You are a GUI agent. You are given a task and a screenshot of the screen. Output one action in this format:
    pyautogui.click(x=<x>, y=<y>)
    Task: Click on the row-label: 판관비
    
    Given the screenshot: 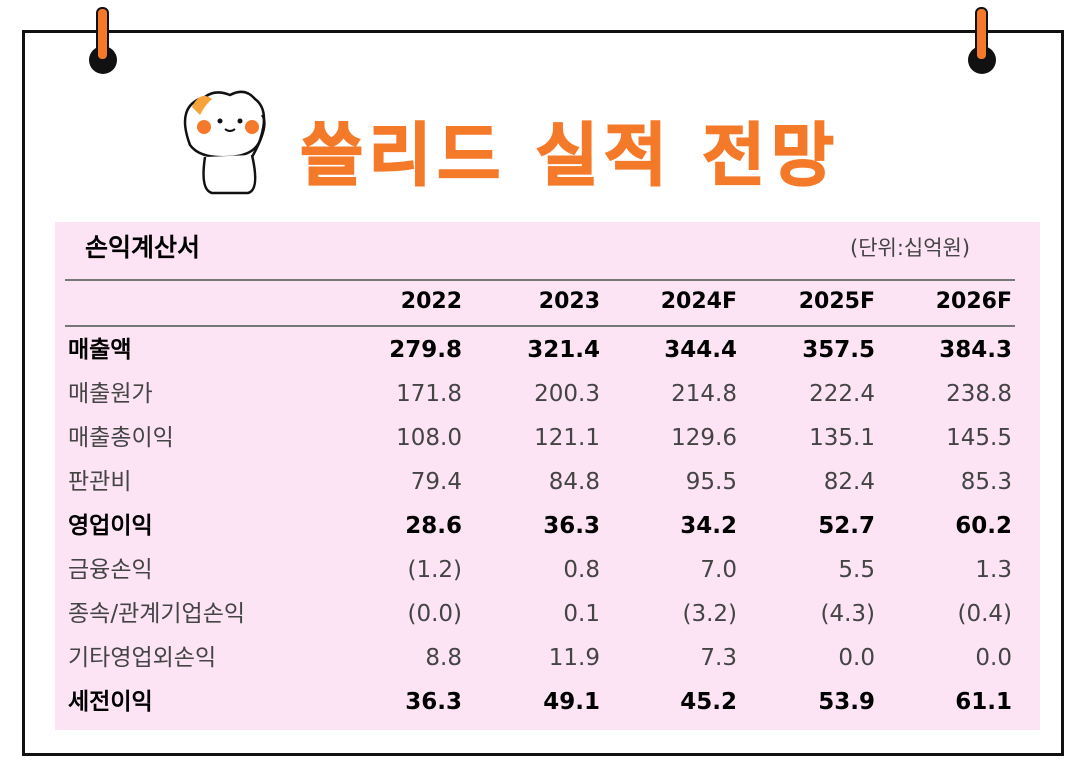 What is the action you would take?
    pyautogui.click(x=100, y=482)
    